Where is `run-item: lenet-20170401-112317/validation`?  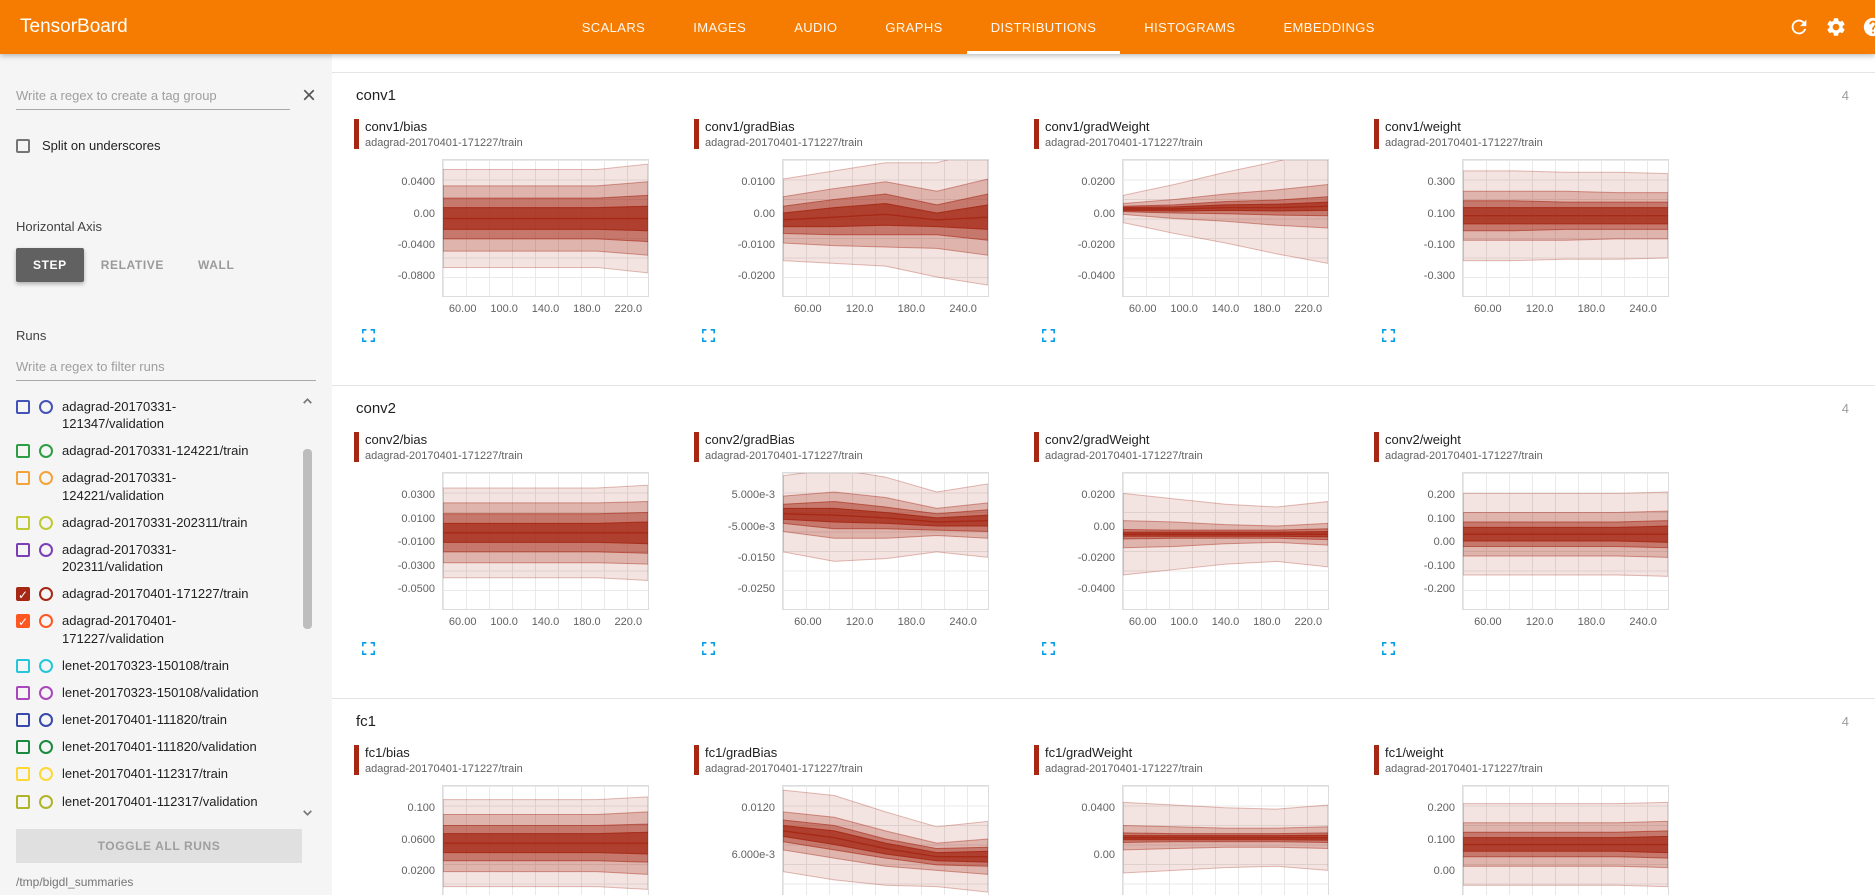 run-item: lenet-20170401-112317/validation is located at coordinates (155, 801).